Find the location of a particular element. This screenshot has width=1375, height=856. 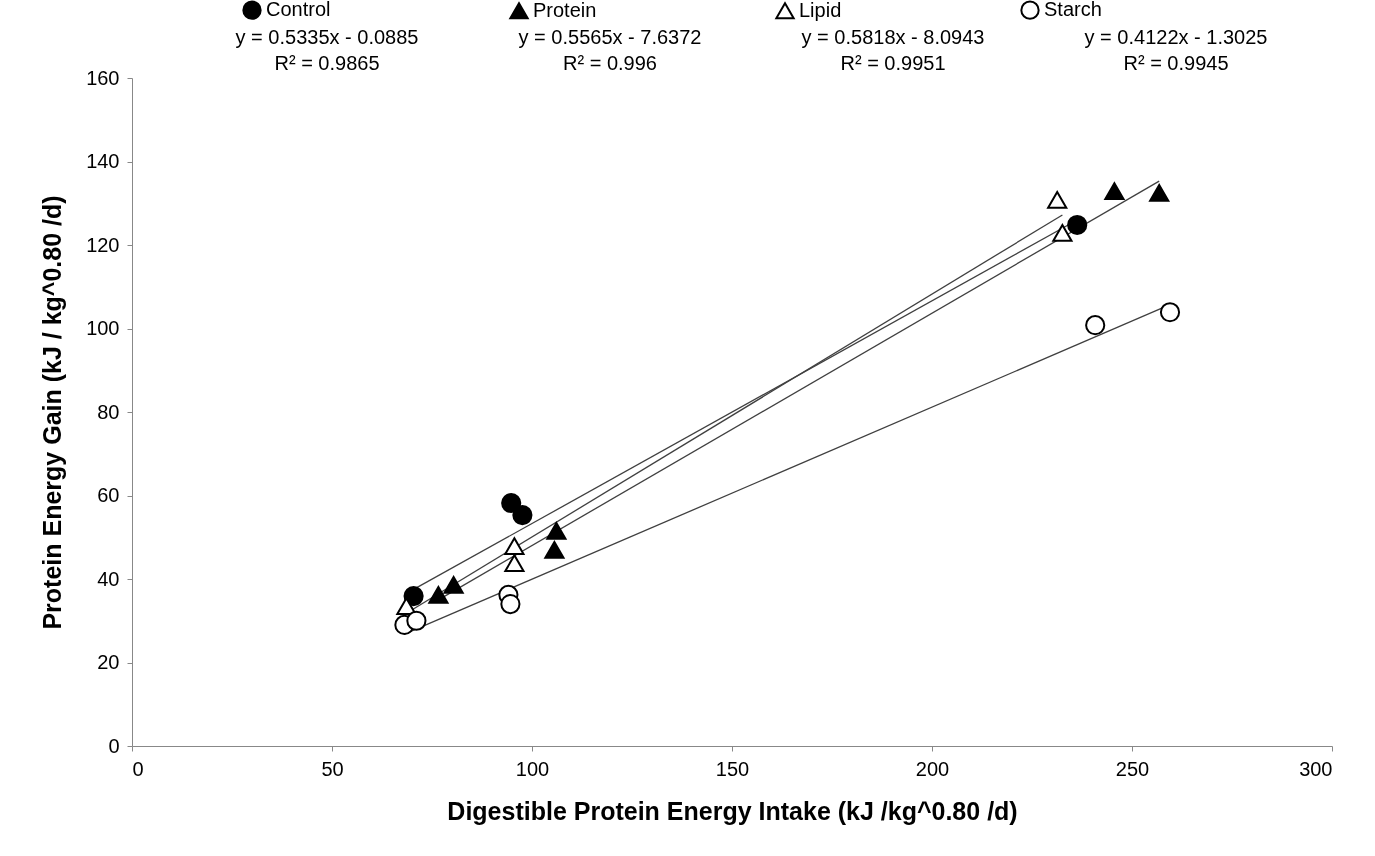

text: y = 0.5565x - 7.6372 R² = 0.996 is located at coordinates (610, 50).